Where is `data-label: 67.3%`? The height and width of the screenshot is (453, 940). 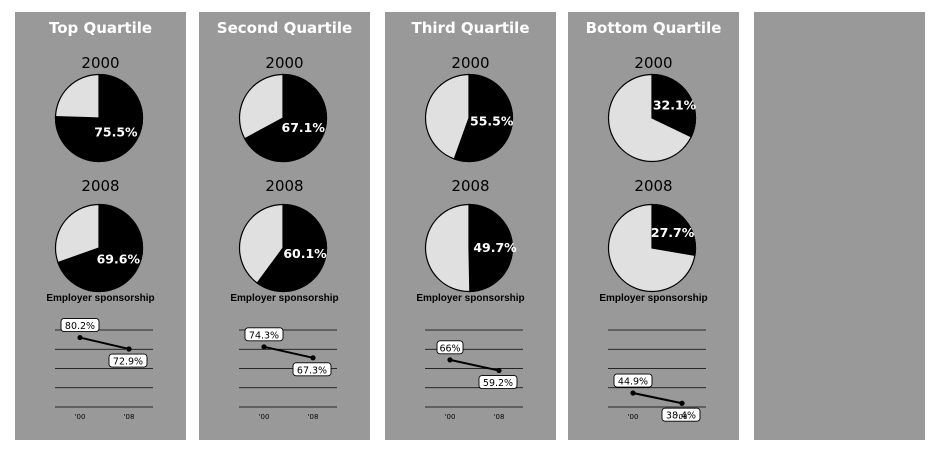 data-label: 67.3% is located at coordinates (312, 369).